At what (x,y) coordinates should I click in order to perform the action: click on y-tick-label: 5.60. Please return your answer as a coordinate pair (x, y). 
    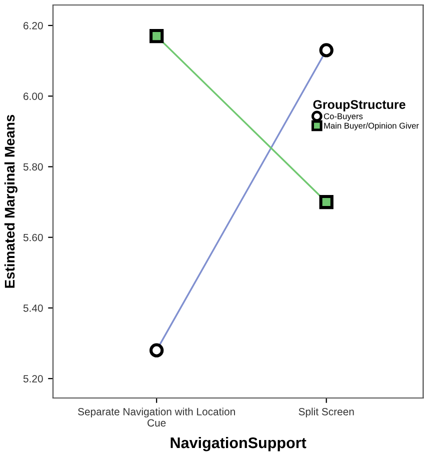
    Looking at the image, I should click on (33, 238).